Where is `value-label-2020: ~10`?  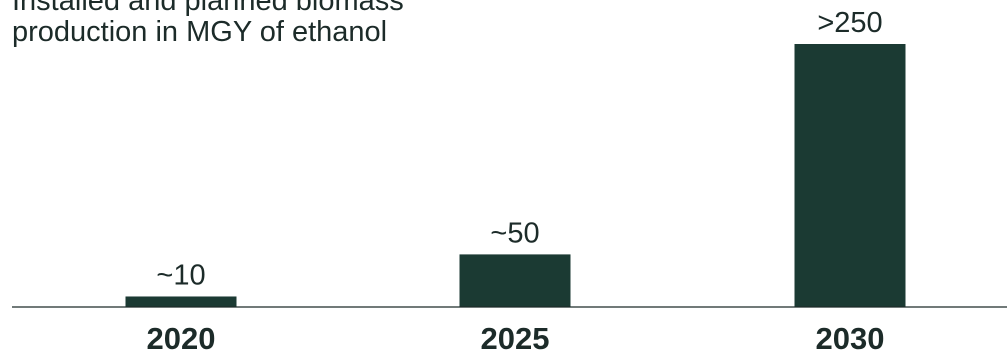 value-label-2020: ~10 is located at coordinates (180, 275).